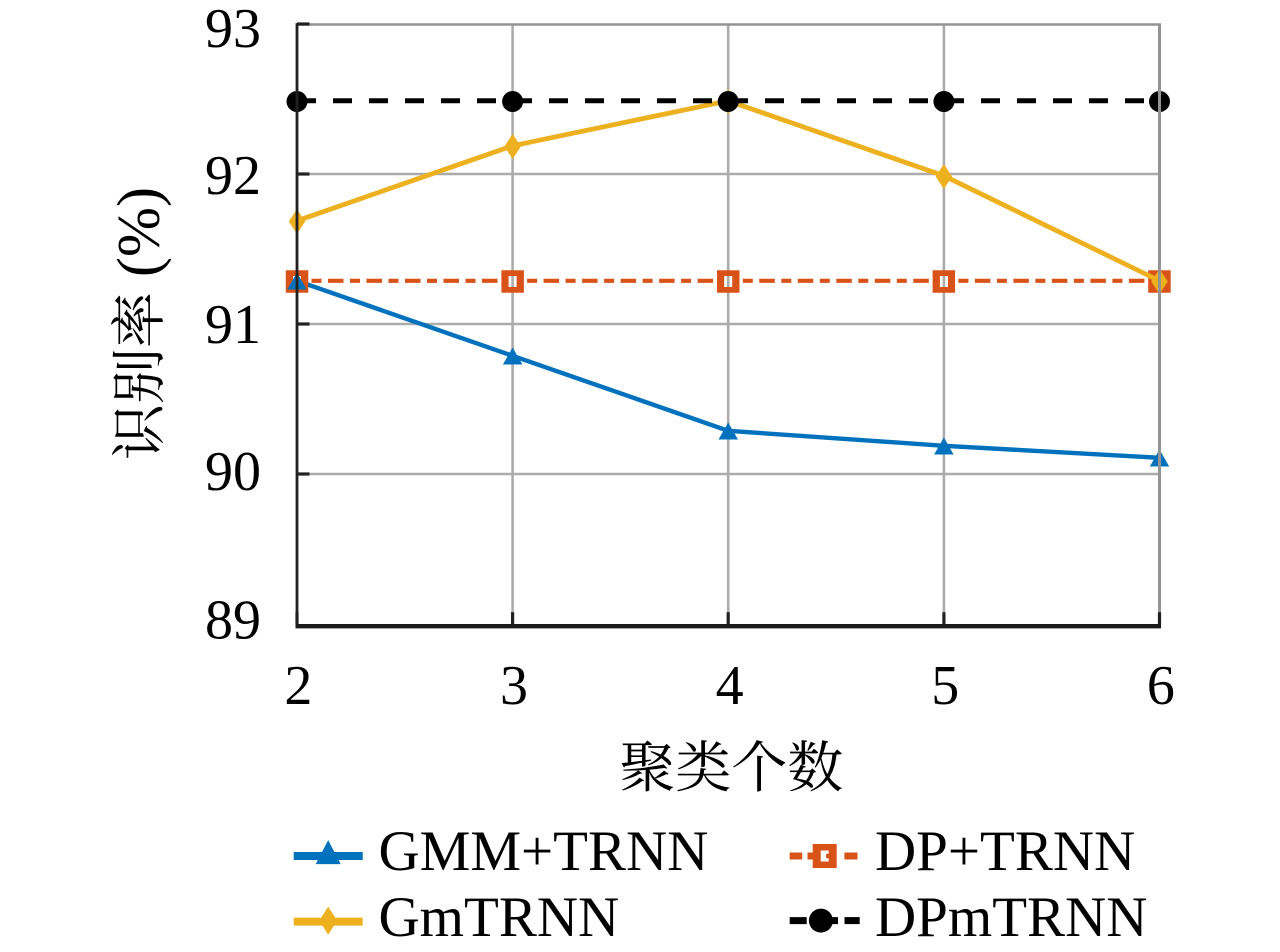 The height and width of the screenshot is (952, 1280). Describe the element at coordinates (233, 472) in the screenshot. I see `svg-text: 90` at that location.